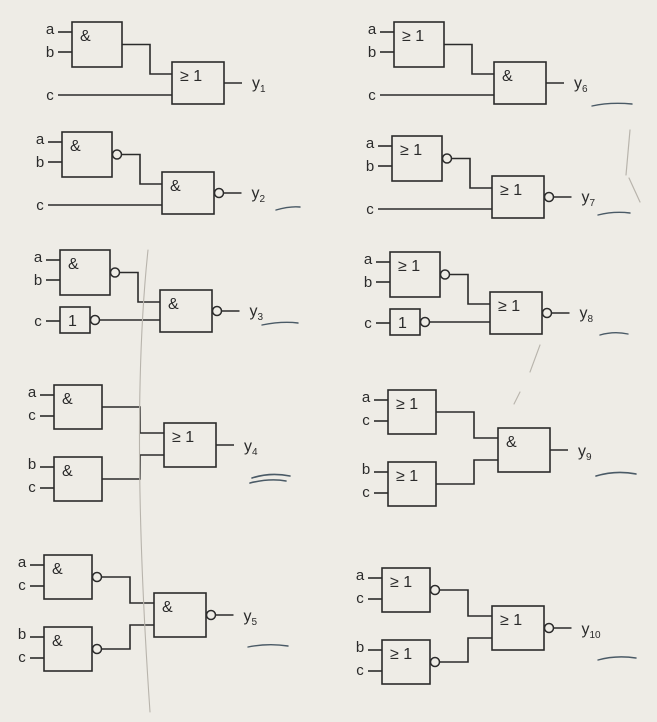 The width and height of the screenshot is (657, 722). I want to click on output-label: y1, so click(259, 85).